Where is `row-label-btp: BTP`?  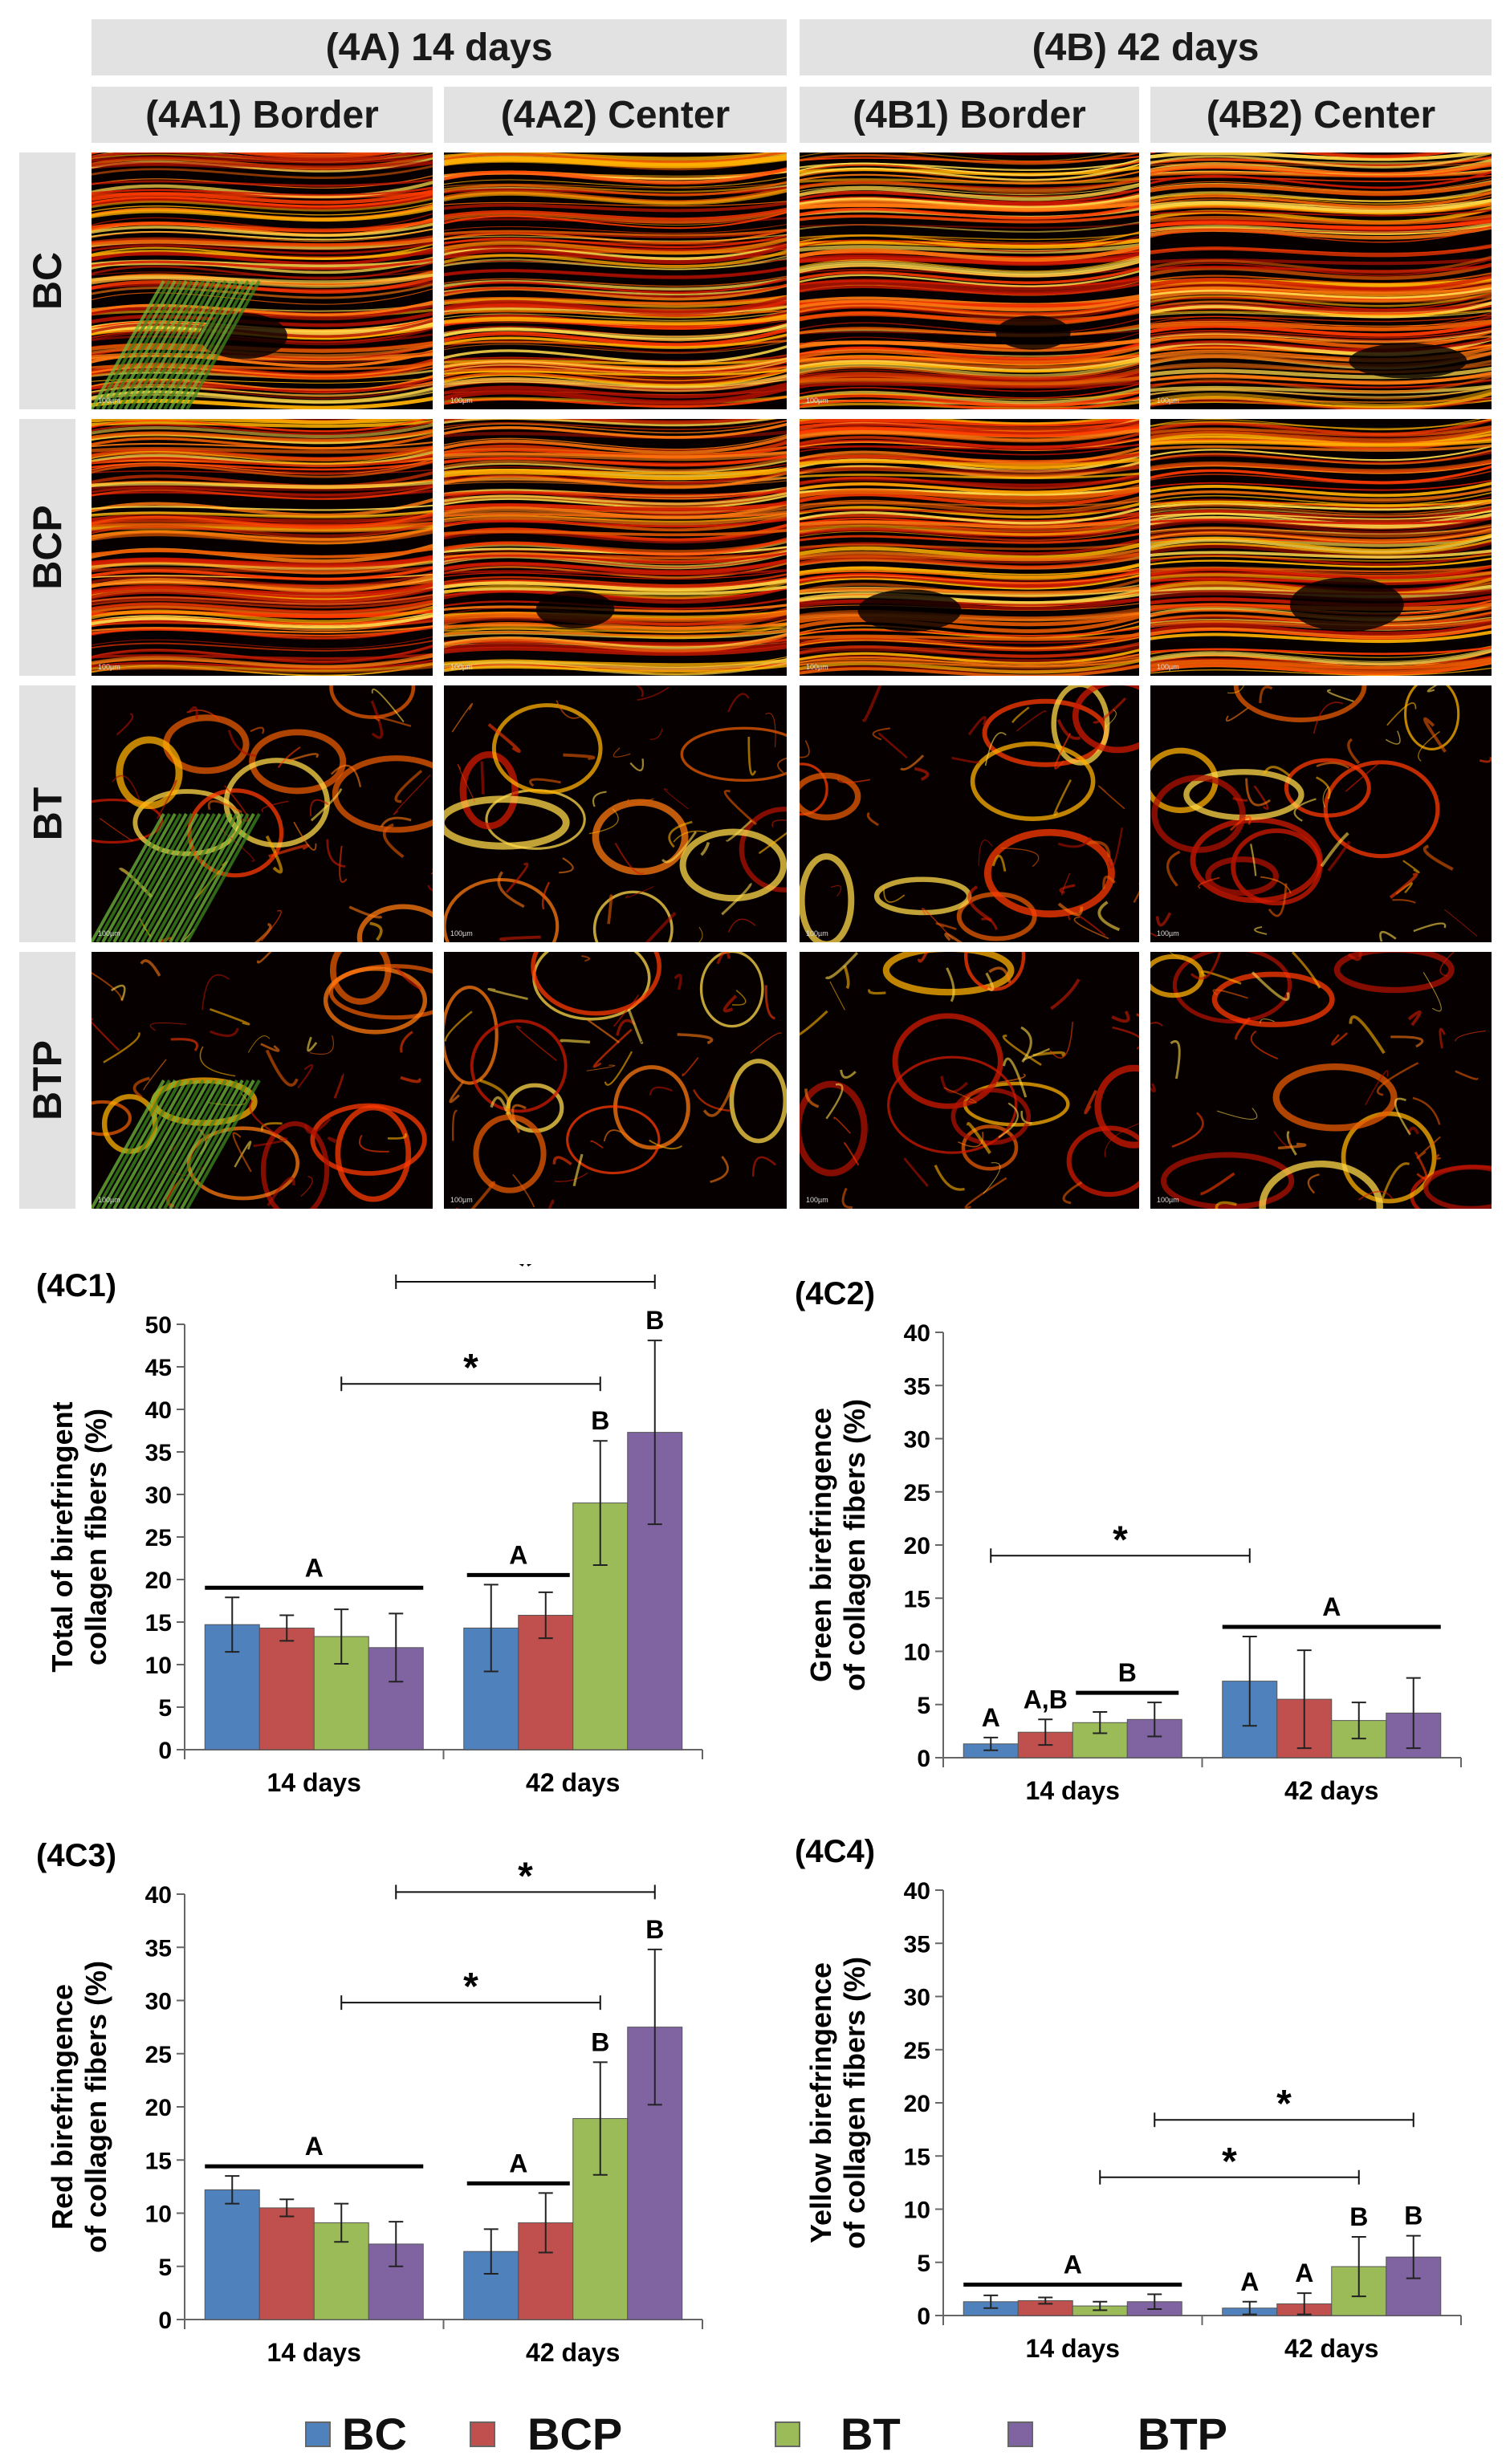 row-label-btp: BTP is located at coordinates (47, 1080).